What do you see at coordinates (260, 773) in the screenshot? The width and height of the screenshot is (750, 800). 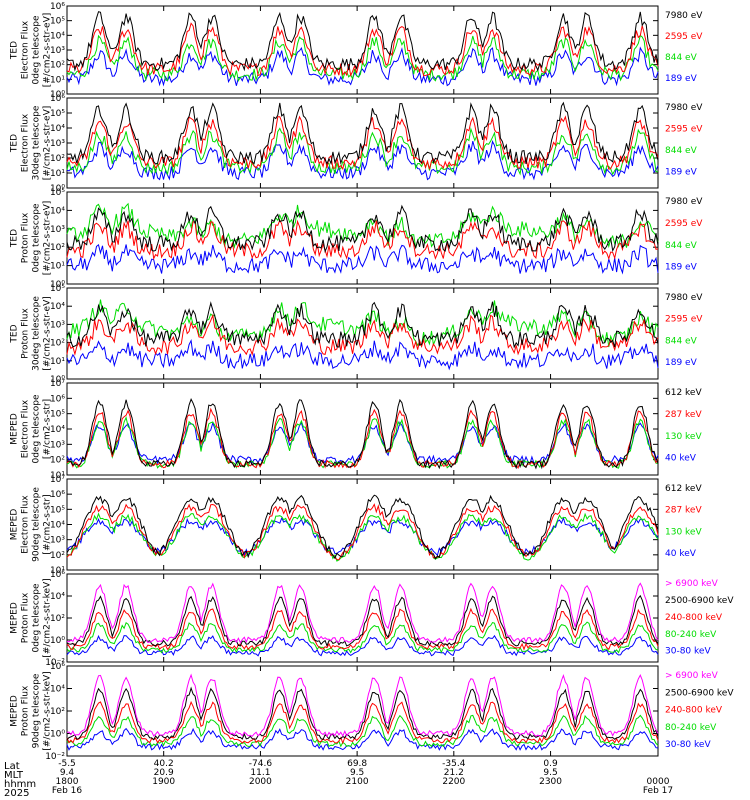 I see `x-tick-label-mlt: 11.1` at bounding box center [260, 773].